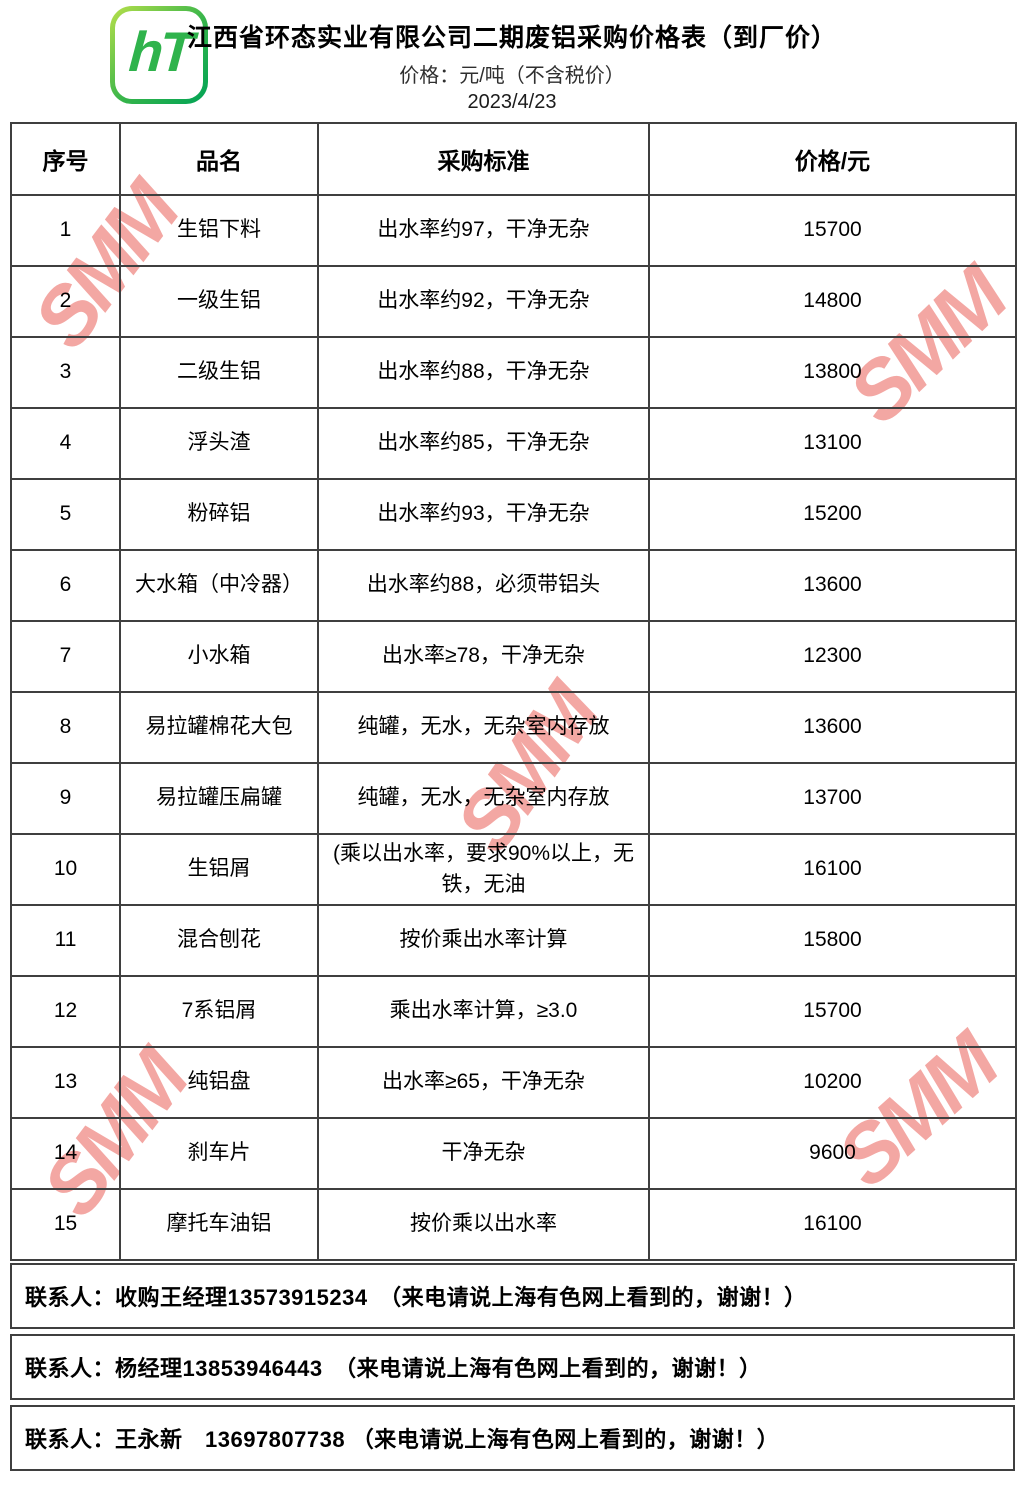  I want to click on cell-no: 1, so click(65, 230).